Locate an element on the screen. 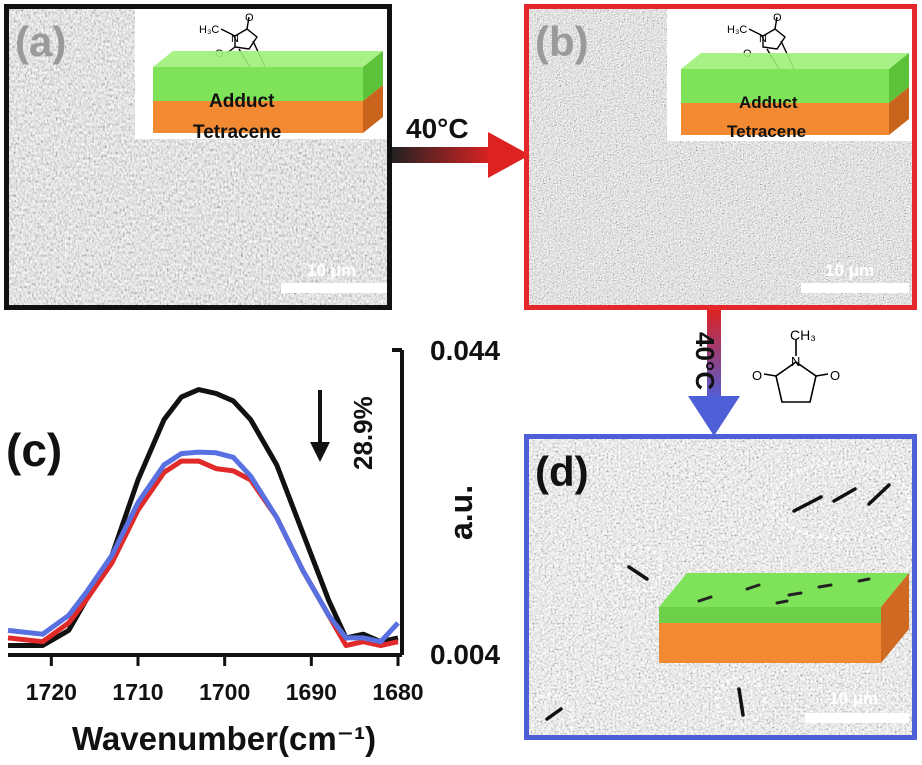 The image size is (922, 765). panel-label-d: (d) is located at coordinates (562, 471).